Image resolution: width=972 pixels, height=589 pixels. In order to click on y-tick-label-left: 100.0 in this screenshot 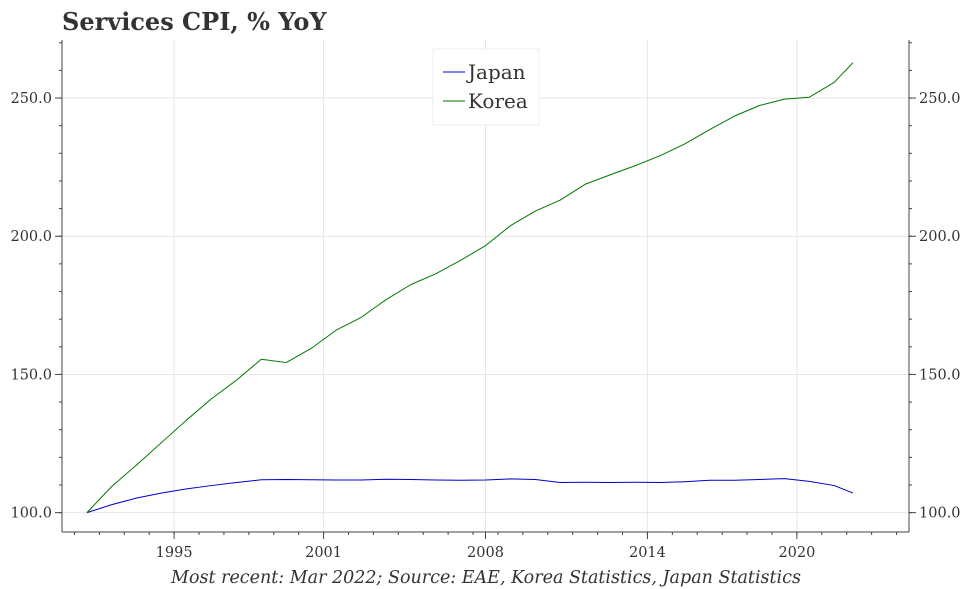, I will do `click(31, 514)`.